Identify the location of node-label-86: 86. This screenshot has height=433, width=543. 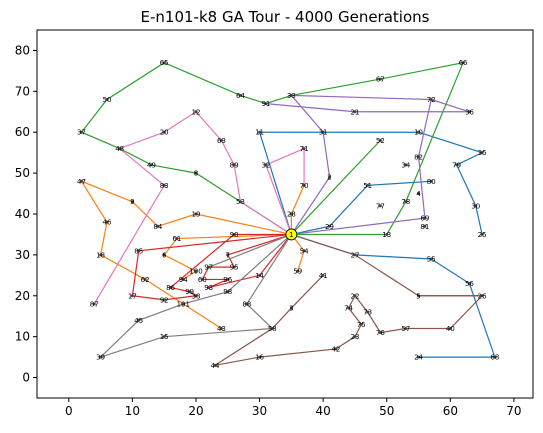
(170, 288).